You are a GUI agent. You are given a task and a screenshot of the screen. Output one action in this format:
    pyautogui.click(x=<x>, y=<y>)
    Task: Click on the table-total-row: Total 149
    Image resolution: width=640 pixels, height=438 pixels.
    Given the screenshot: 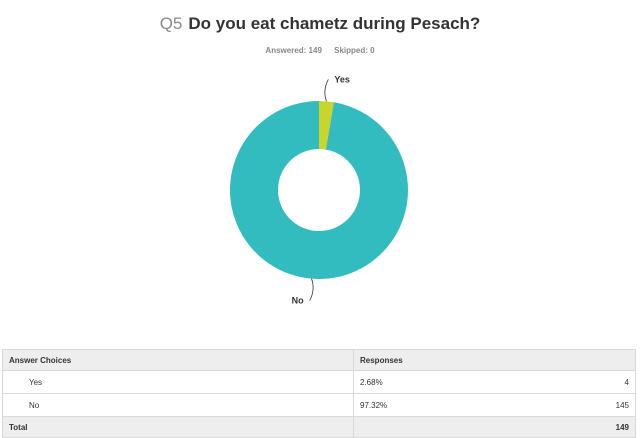 What is the action you would take?
    pyautogui.click(x=319, y=427)
    